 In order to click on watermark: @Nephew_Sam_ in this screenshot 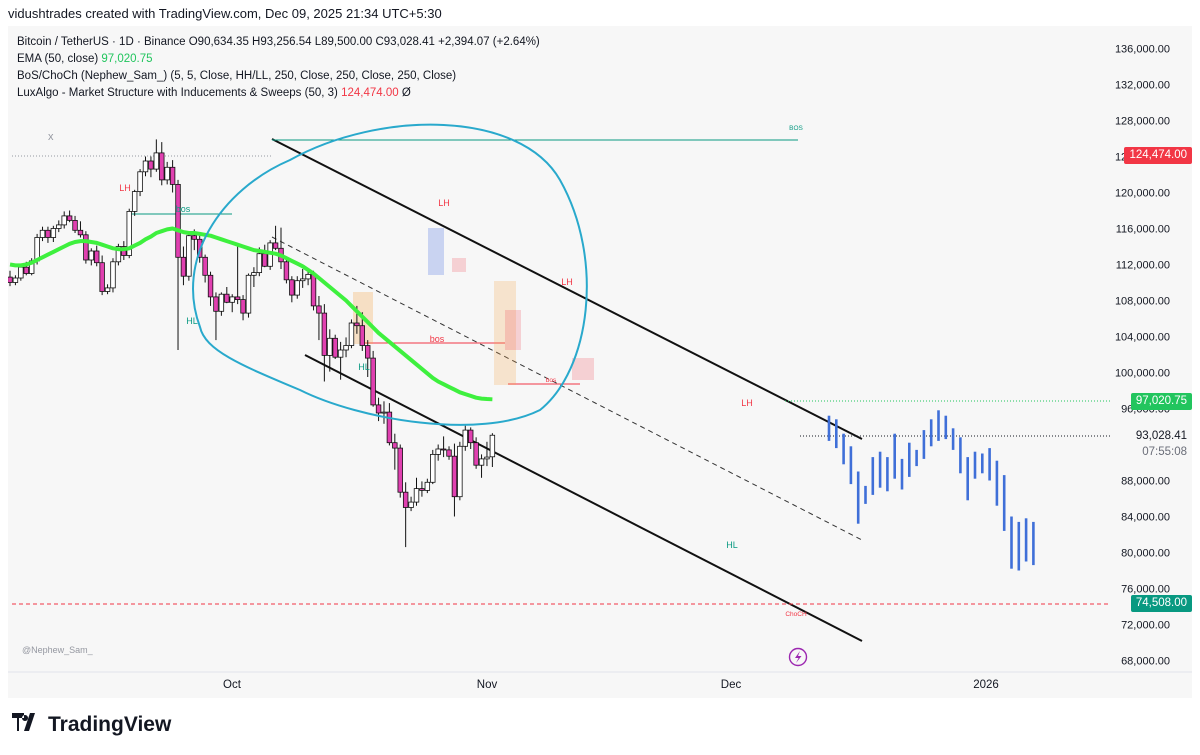, I will do `click(57, 650)`.